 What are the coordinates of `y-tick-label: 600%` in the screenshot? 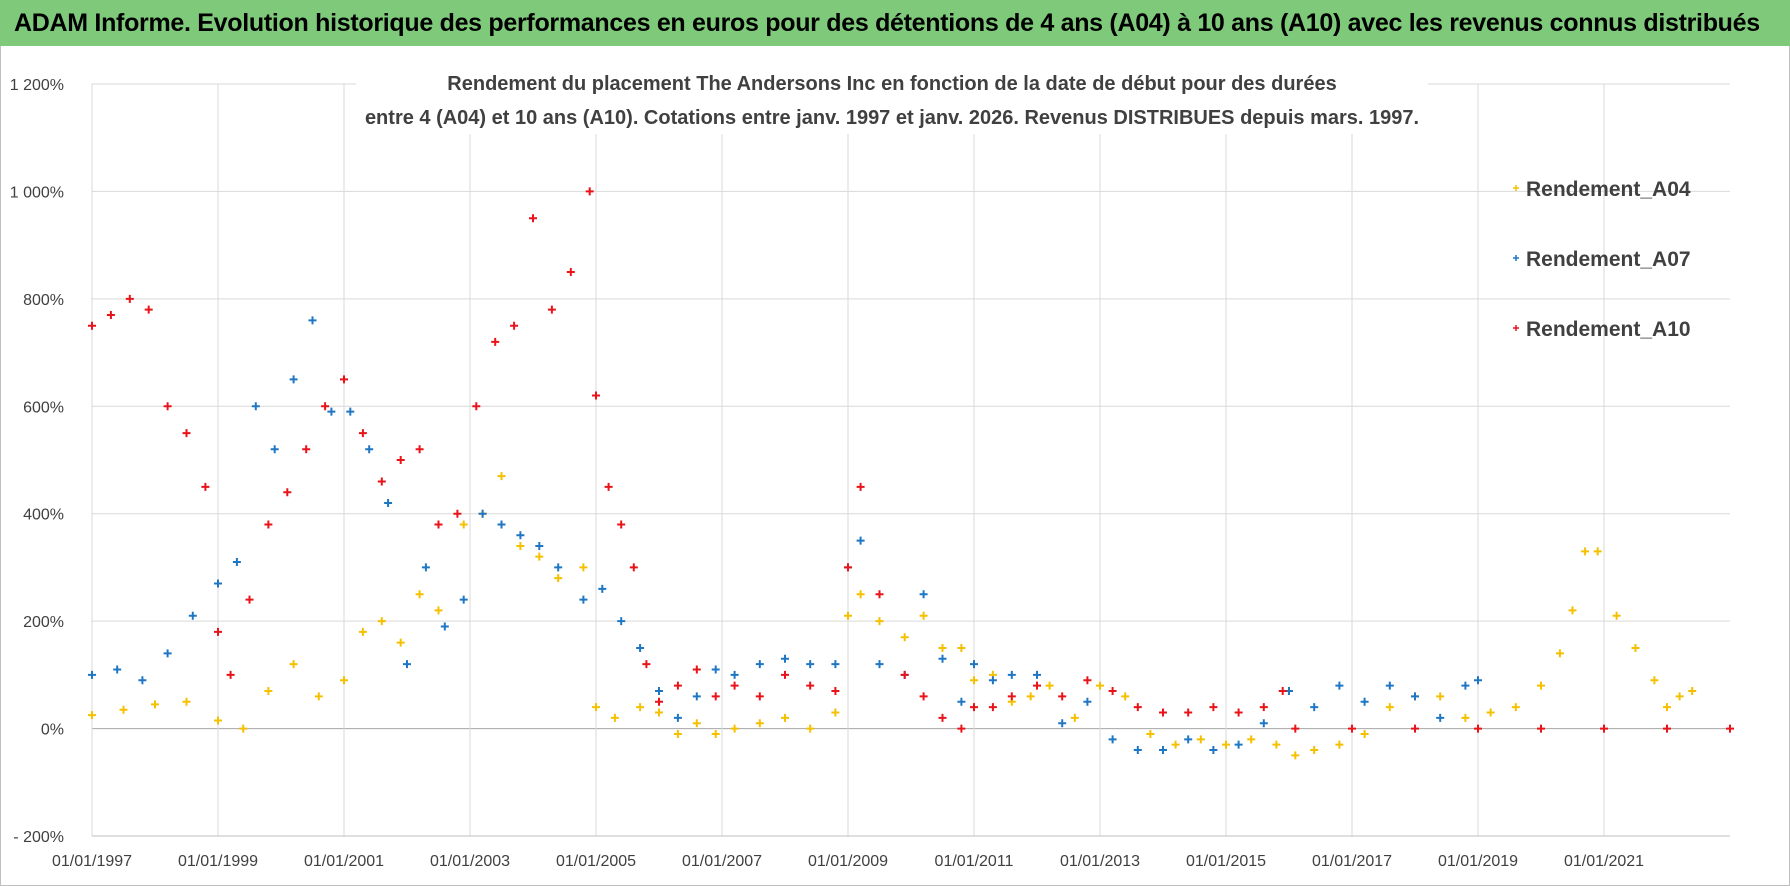 It's located at (43, 407).